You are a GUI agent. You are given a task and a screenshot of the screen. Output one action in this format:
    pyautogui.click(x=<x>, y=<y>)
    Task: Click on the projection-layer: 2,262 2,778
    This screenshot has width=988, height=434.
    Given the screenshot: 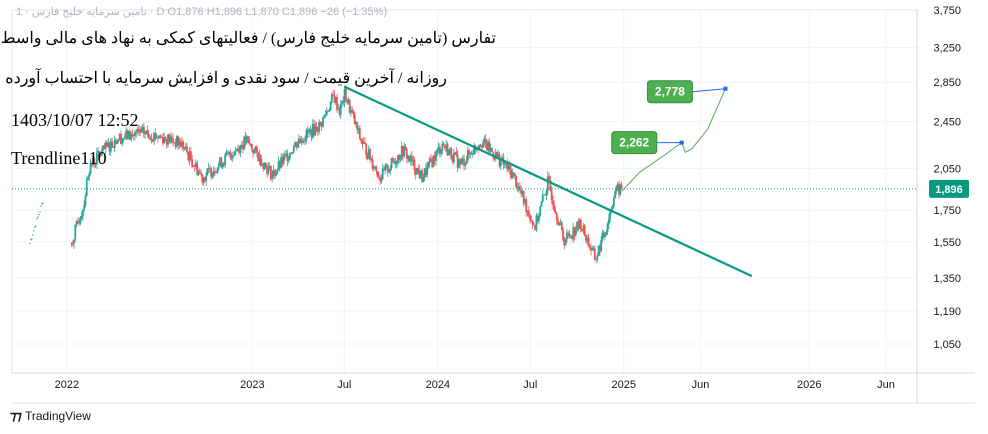 What is the action you would take?
    pyautogui.click(x=669, y=136)
    